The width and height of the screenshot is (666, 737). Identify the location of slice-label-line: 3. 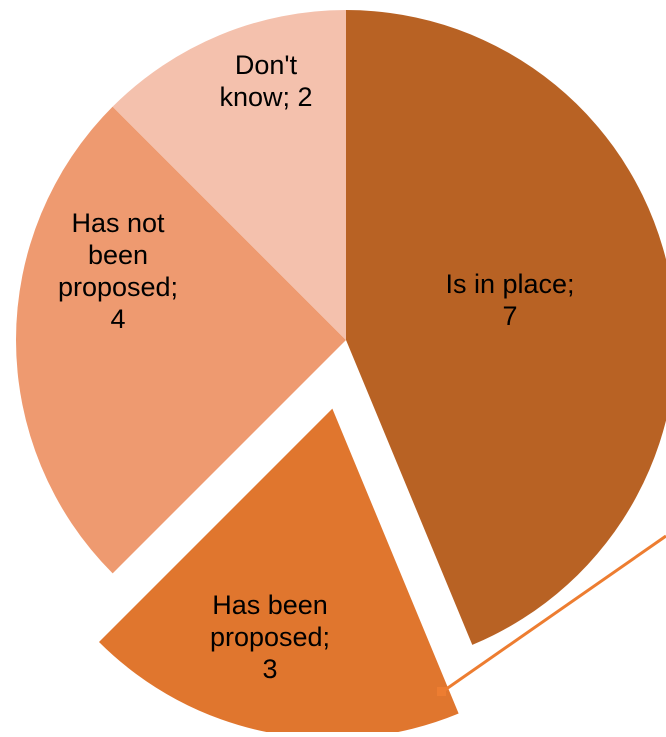
(269, 669).